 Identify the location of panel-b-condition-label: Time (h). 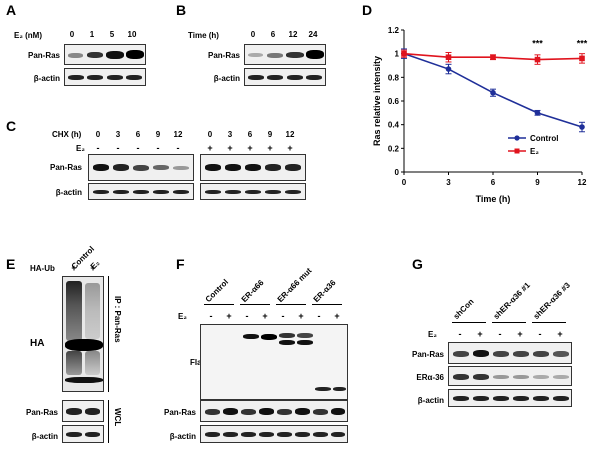
(203, 35).